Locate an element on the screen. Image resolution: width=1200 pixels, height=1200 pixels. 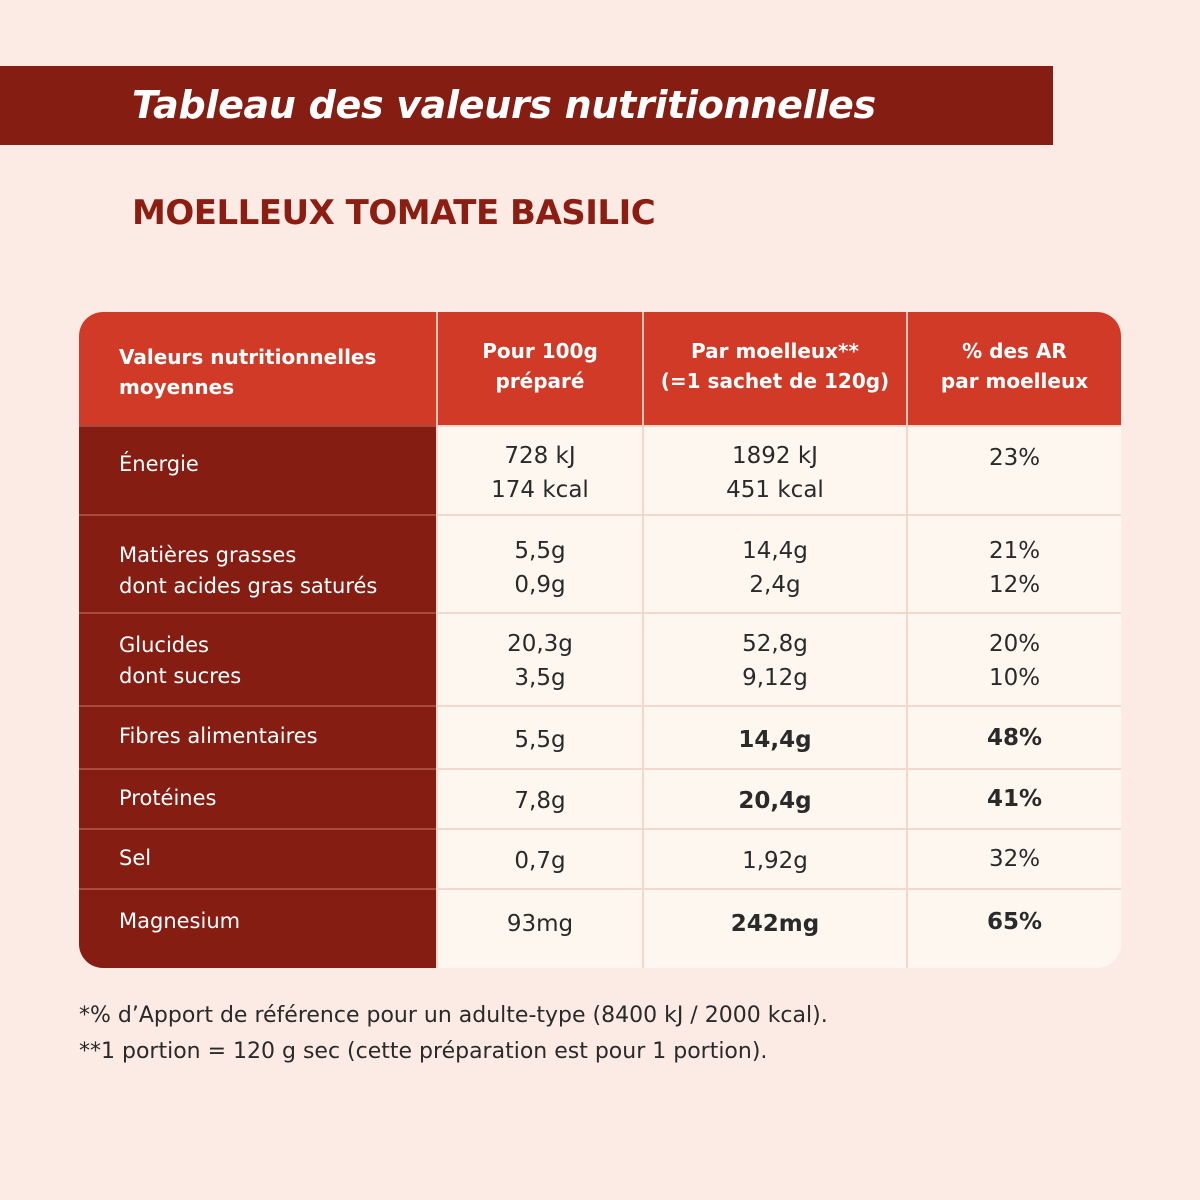
cell-ar-percent: 41% is located at coordinates (1013, 798).